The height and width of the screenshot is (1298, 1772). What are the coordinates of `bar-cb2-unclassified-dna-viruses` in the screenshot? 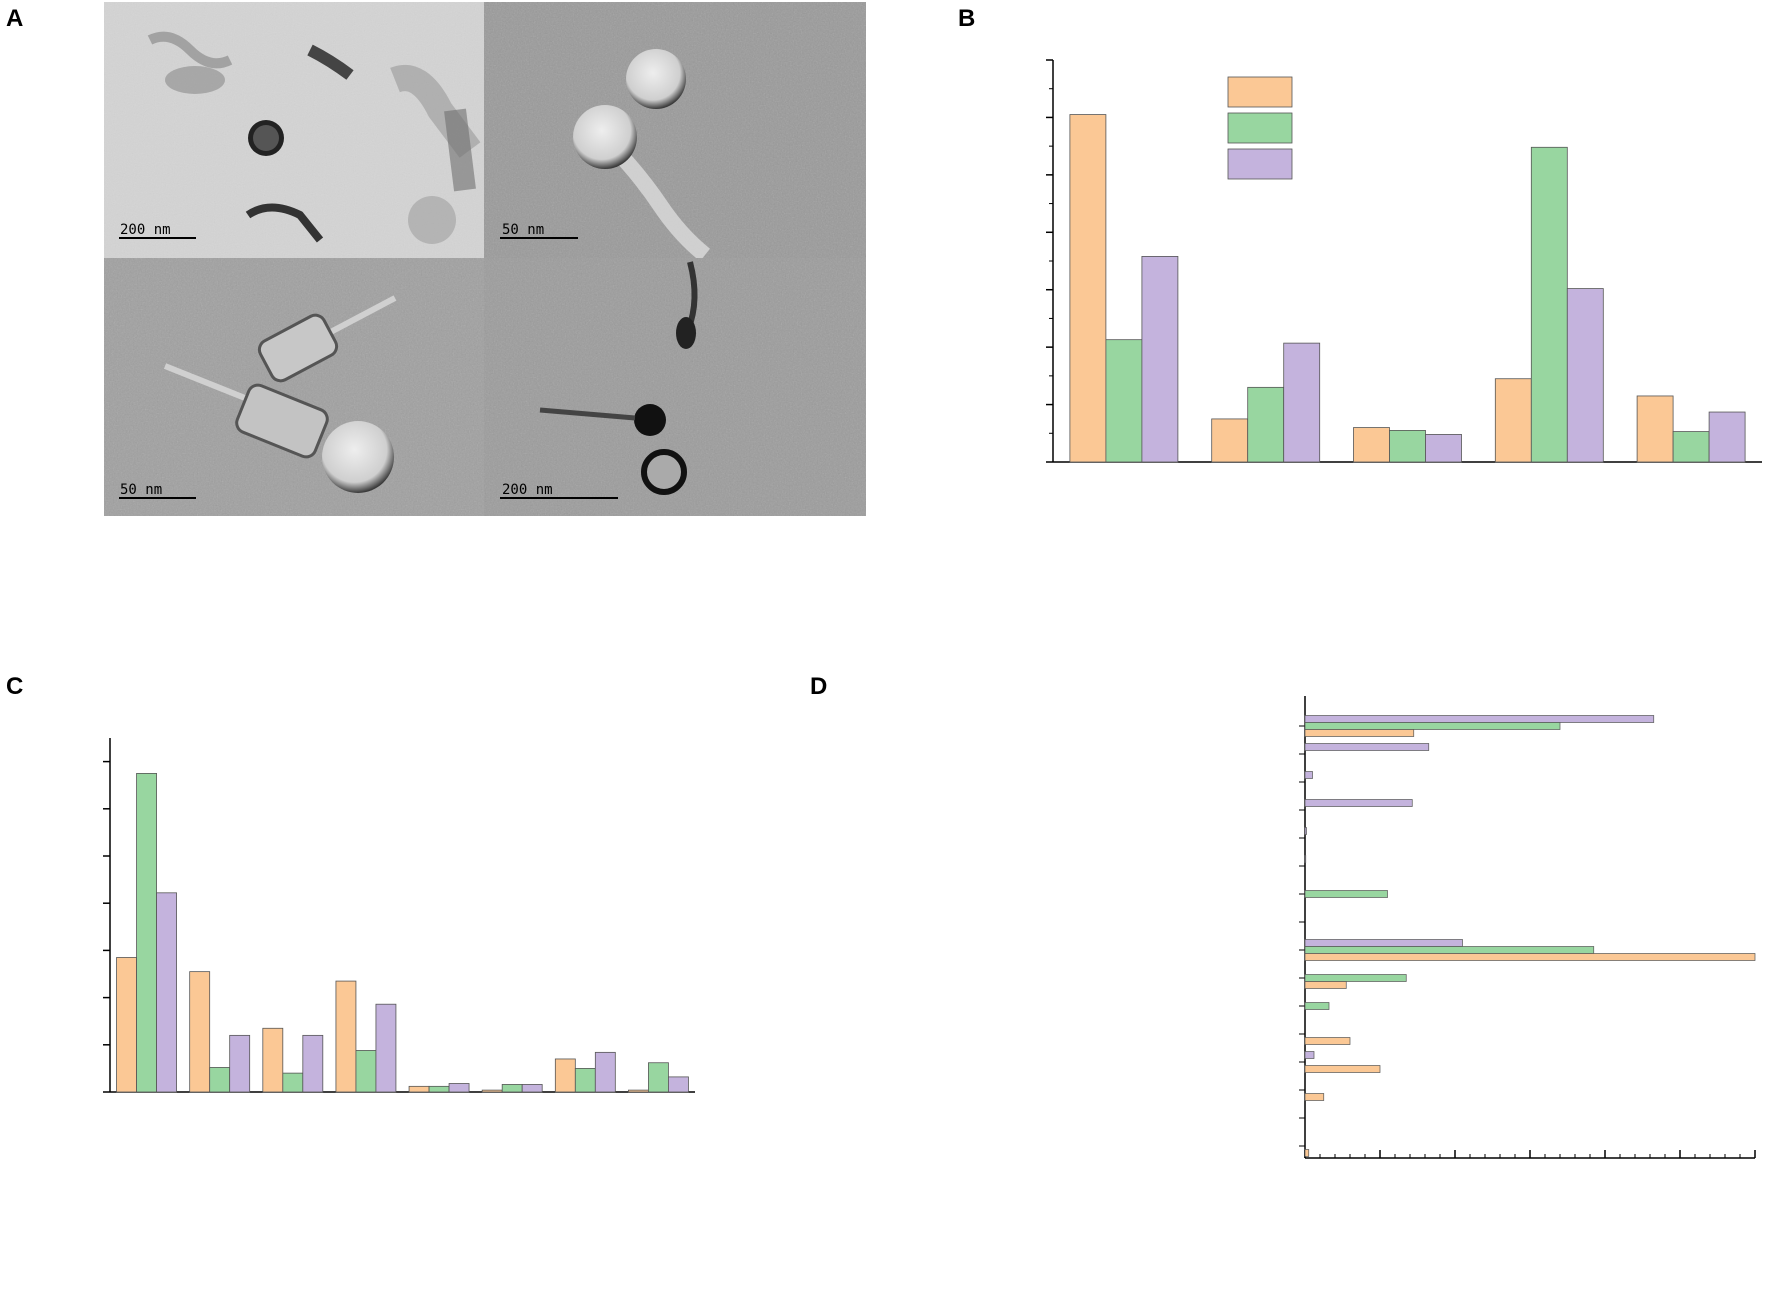 It's located at (1513, 420).